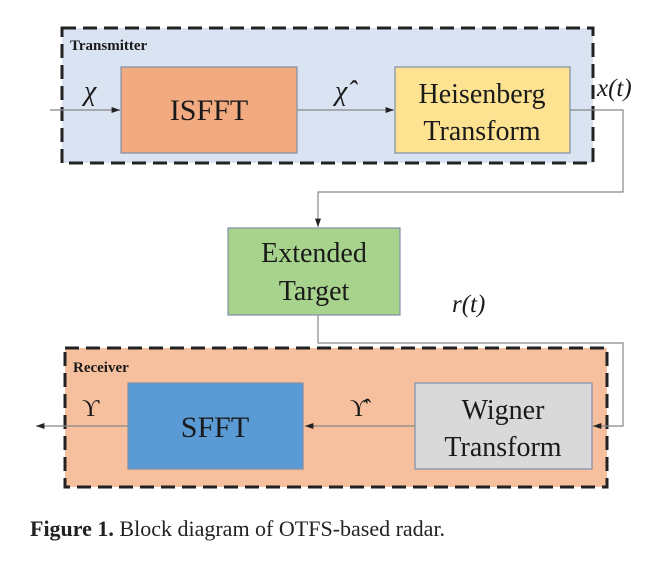 Image resolution: width=648 pixels, height=565 pixels. What do you see at coordinates (614, 88) in the screenshot?
I see `tx-out-signal-label: x(t)` at bounding box center [614, 88].